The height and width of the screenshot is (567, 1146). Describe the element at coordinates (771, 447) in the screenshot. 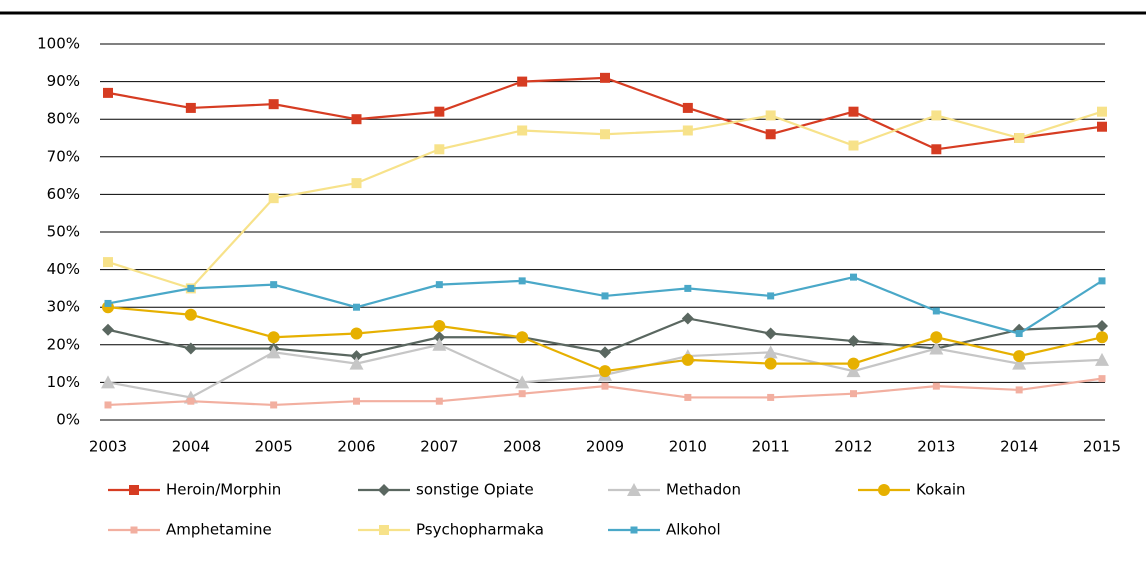

I see `x-tick-label: 2011` at that location.